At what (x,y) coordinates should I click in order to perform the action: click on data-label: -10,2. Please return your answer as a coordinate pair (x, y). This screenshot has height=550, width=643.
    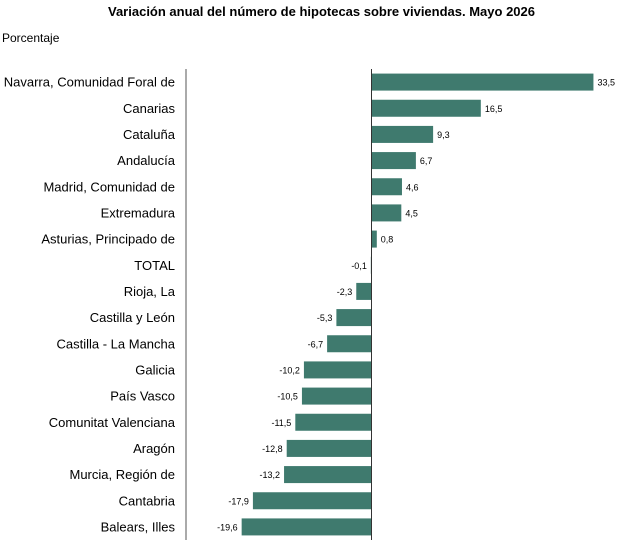
    Looking at the image, I should click on (289, 370).